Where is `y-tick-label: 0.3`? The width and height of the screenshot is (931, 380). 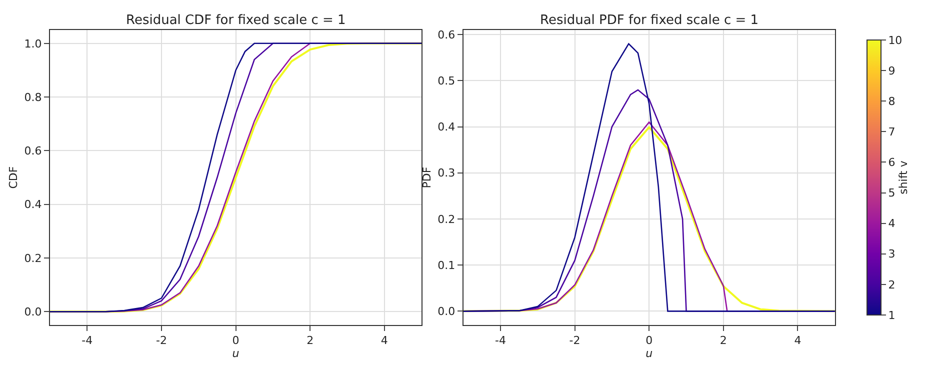 y-tick-label: 0.3 is located at coordinates (447, 173).